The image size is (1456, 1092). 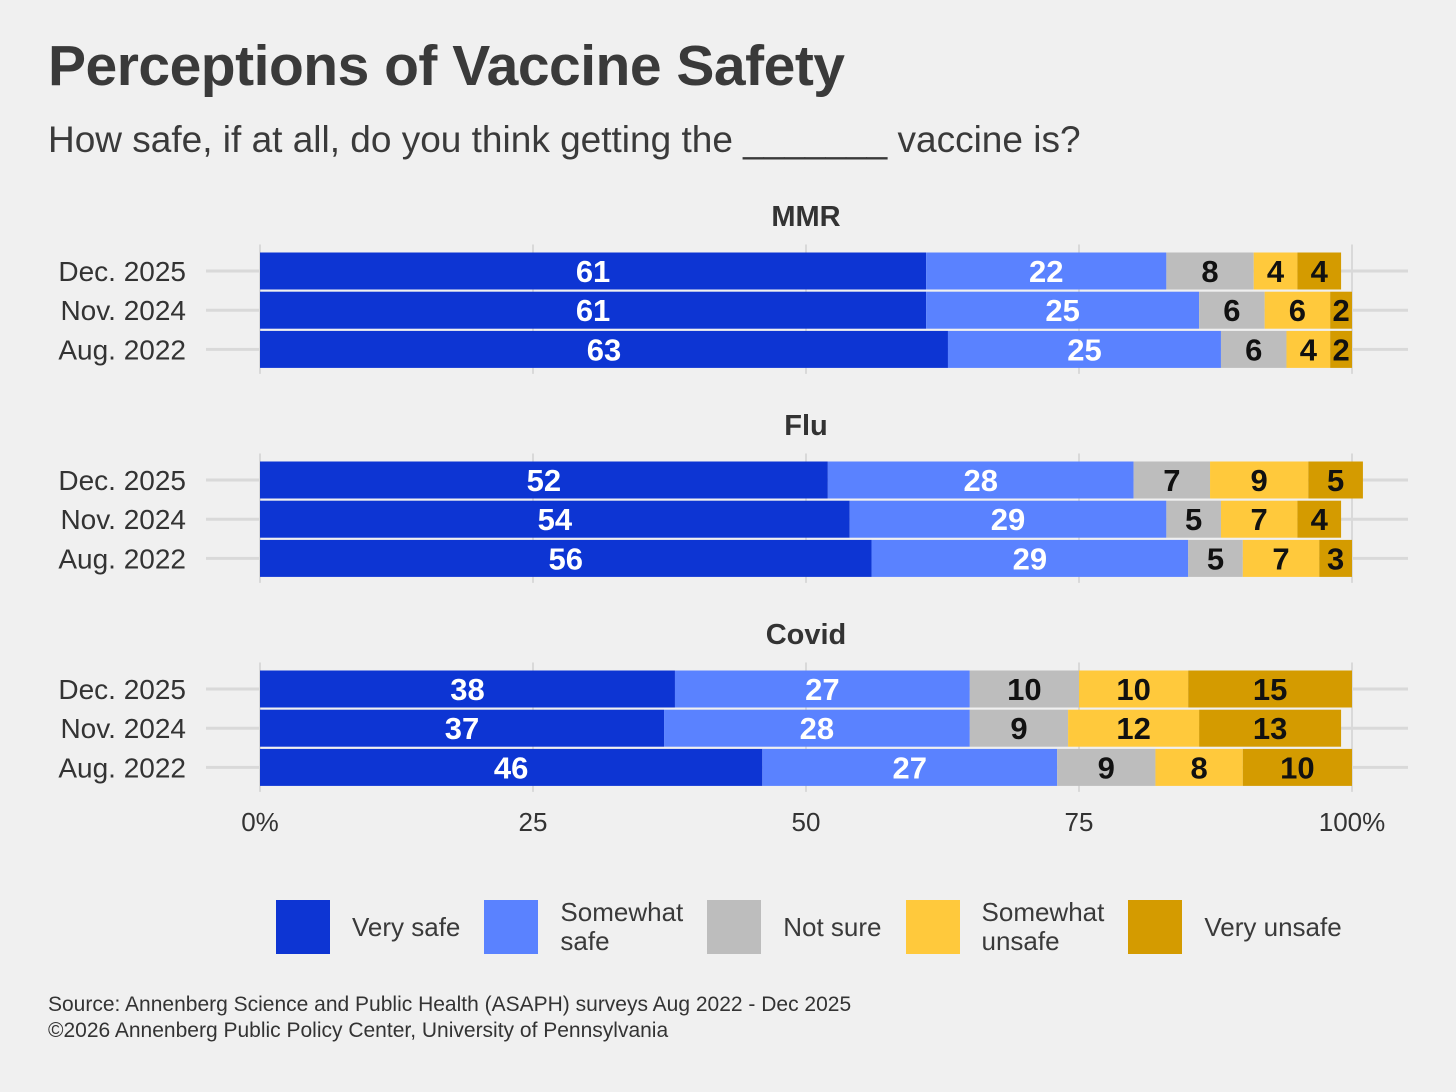 What do you see at coordinates (511, 767) in the screenshot?
I see `data-label: 46` at bounding box center [511, 767].